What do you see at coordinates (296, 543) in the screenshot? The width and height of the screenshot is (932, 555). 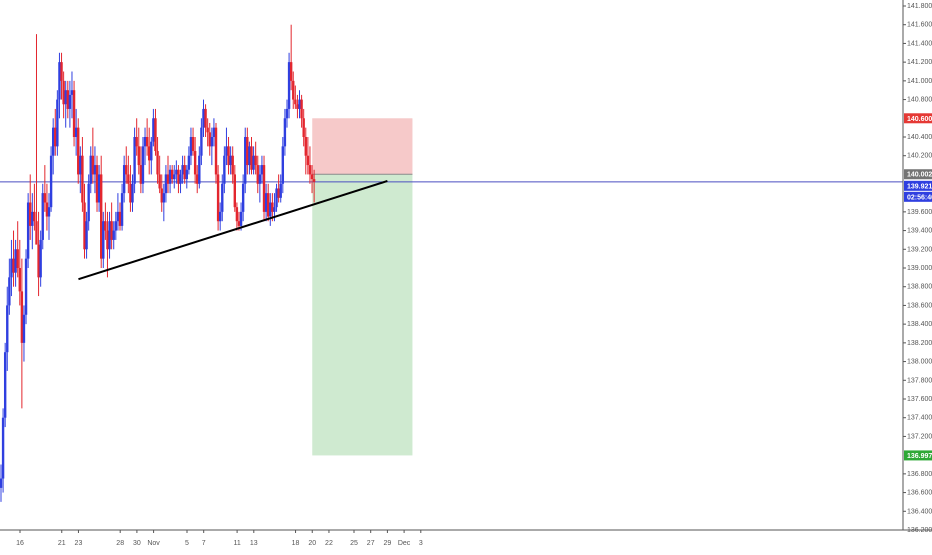 I see `x-tick-label: 18` at bounding box center [296, 543].